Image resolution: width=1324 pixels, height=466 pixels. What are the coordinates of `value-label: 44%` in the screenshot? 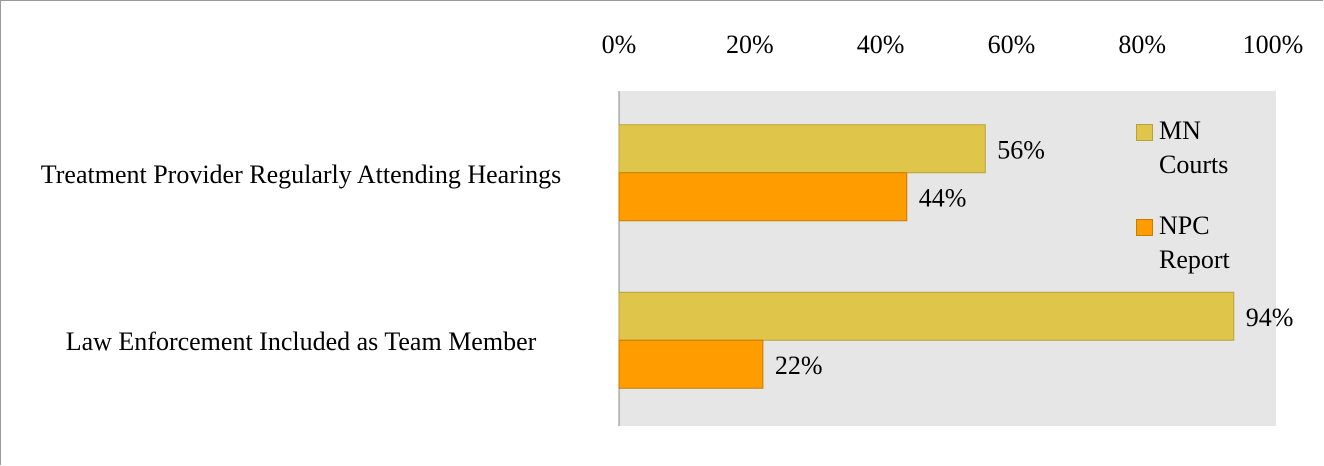 It's located at (943, 198).